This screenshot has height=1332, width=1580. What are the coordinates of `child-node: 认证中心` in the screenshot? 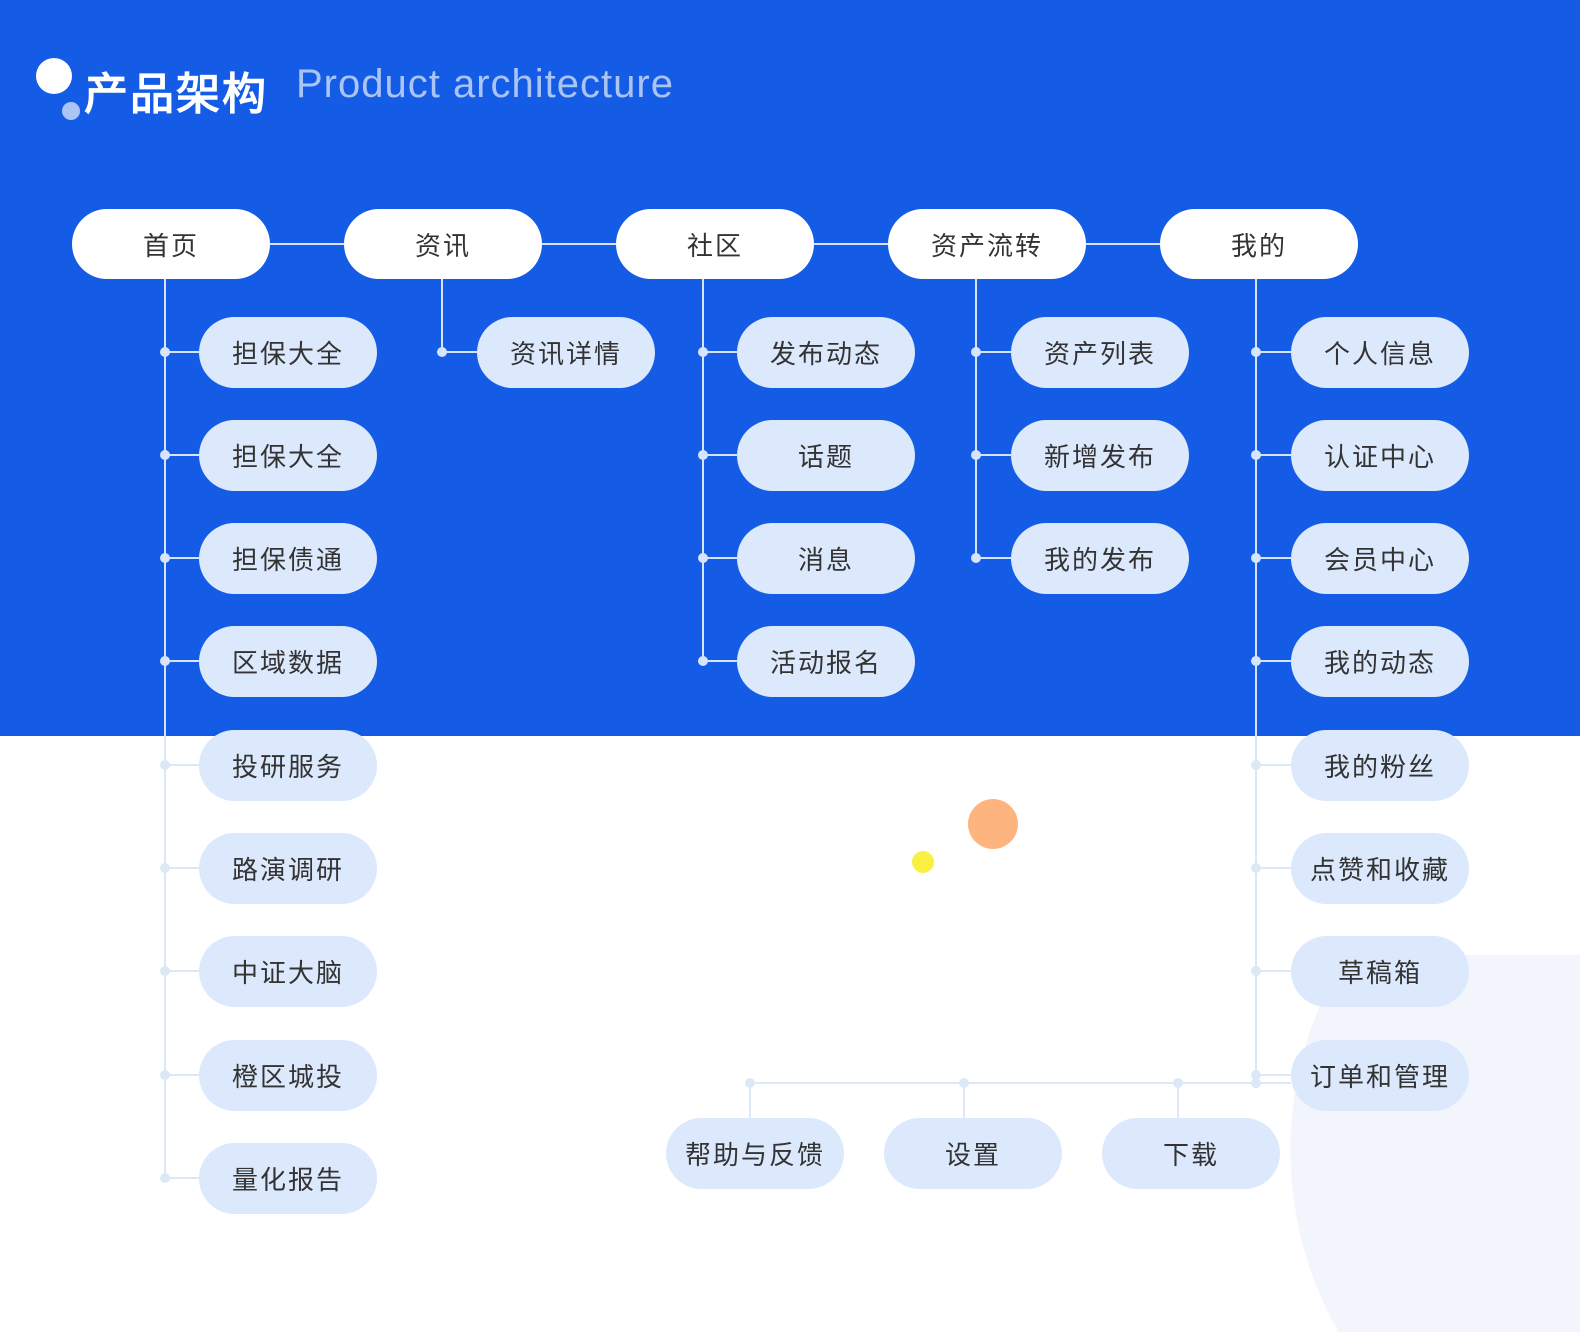 It's located at (1380, 455).